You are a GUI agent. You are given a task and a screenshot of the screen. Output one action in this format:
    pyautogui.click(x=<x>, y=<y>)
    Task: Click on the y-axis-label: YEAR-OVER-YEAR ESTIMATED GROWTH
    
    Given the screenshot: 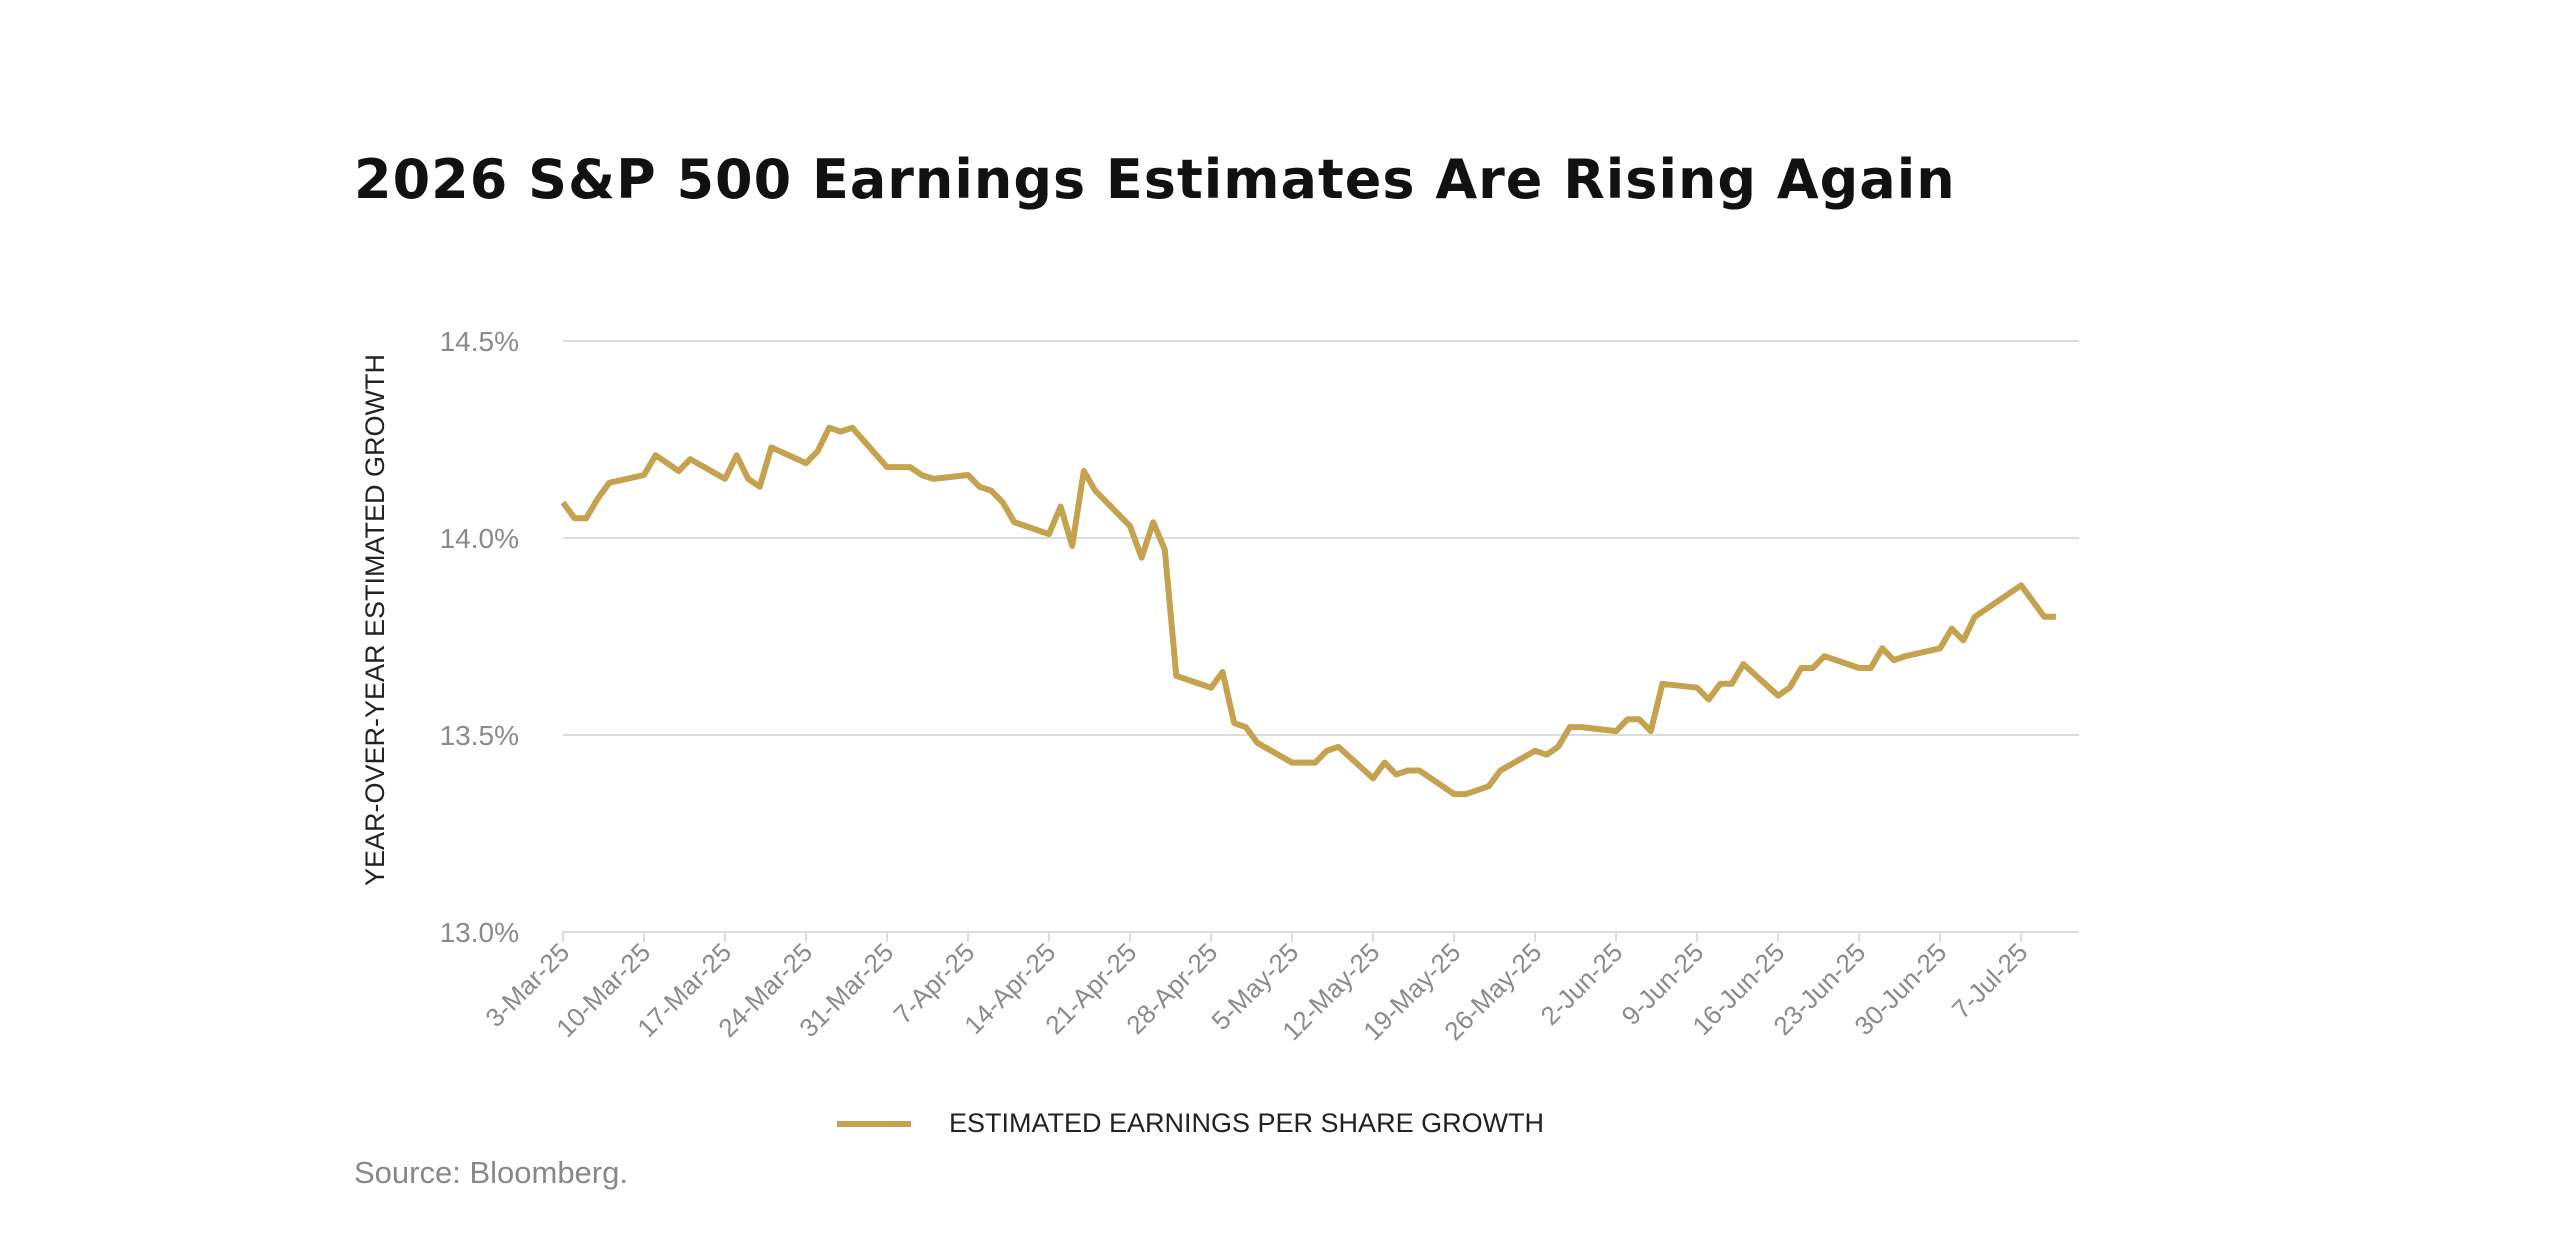 What is the action you would take?
    pyautogui.click(x=375, y=620)
    